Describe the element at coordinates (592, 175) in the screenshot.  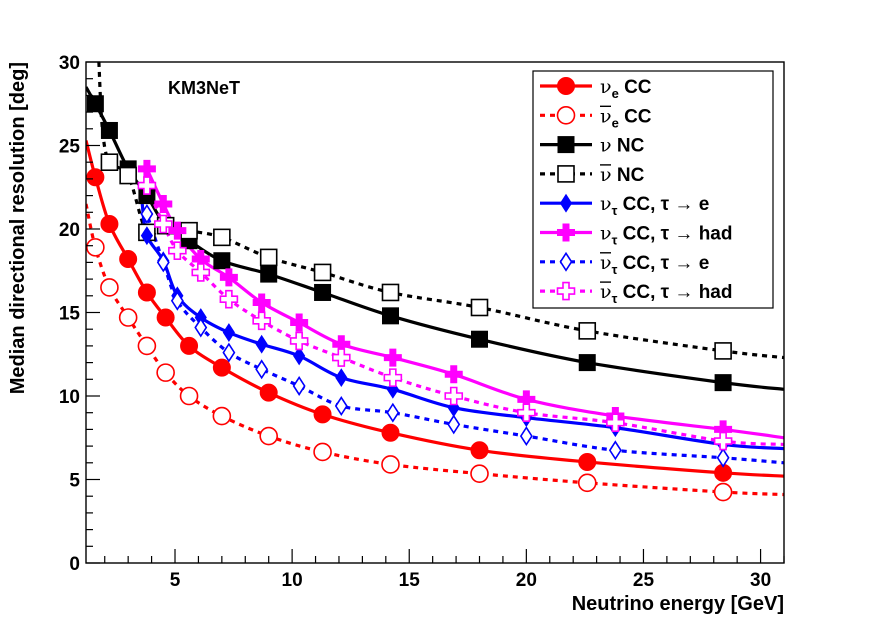
I see `legend-item: ν NC` at that location.